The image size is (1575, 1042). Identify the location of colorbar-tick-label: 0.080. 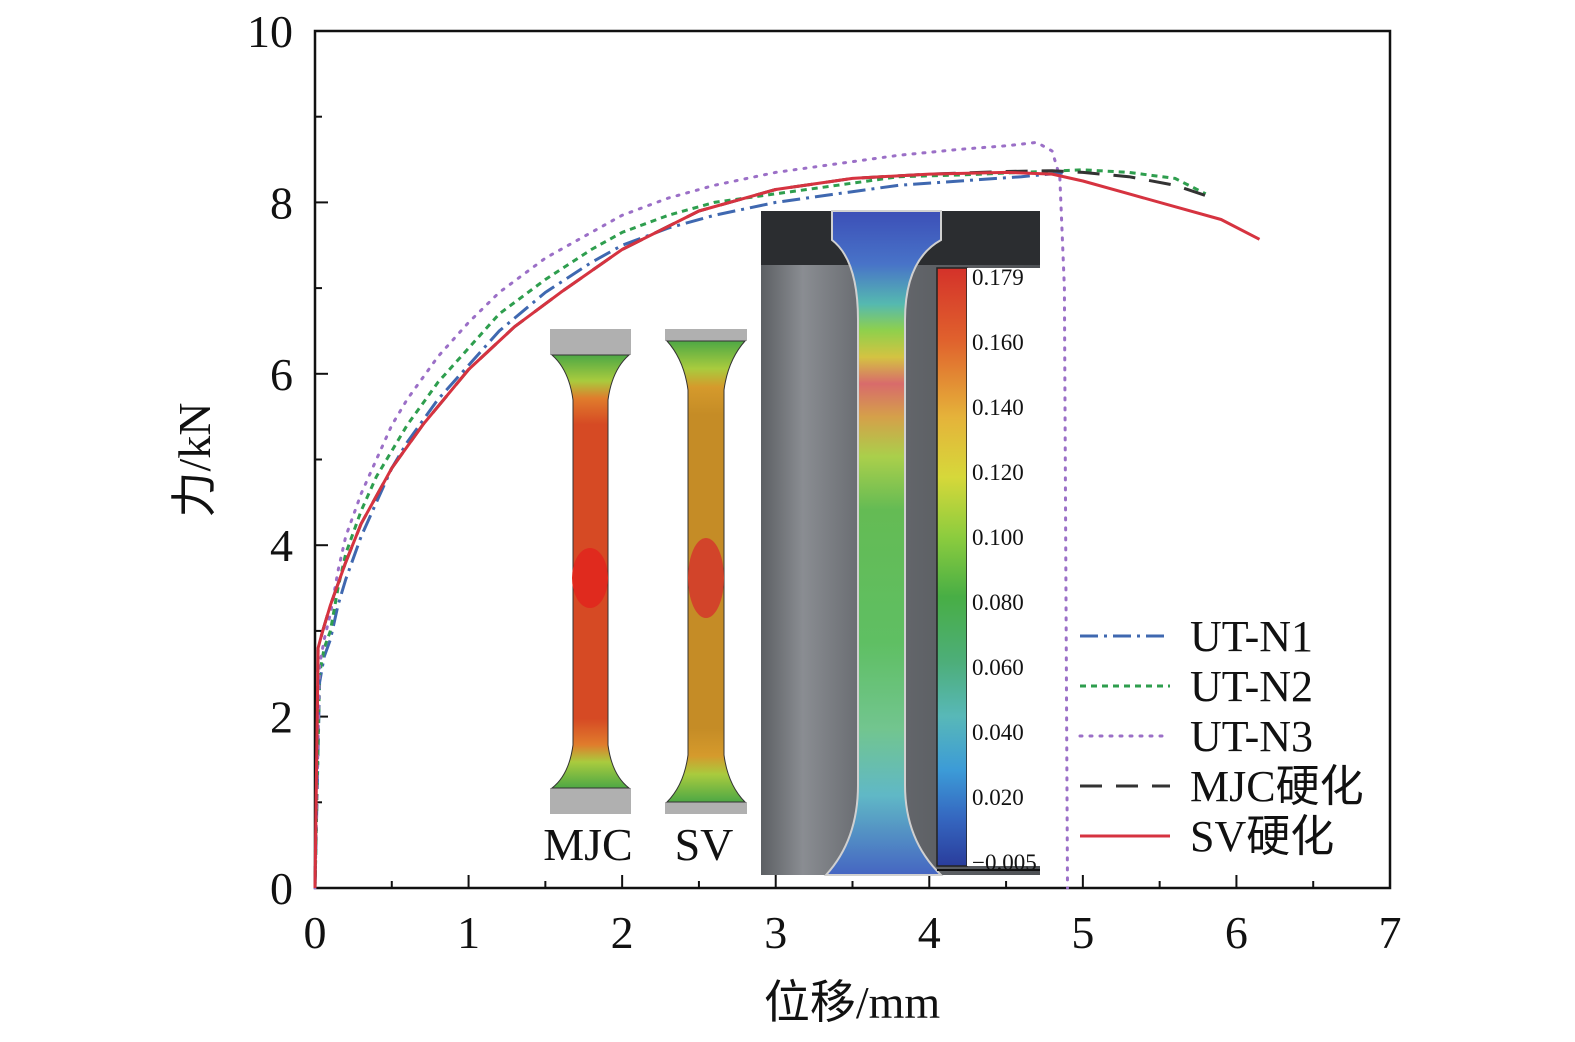
(998, 602).